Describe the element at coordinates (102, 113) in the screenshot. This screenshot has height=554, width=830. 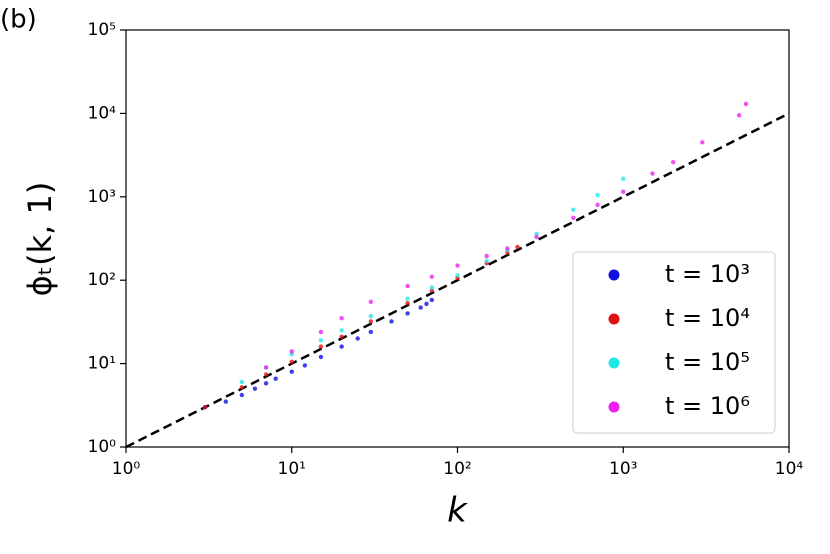
I see `y-tick-label: 10⁴` at that location.